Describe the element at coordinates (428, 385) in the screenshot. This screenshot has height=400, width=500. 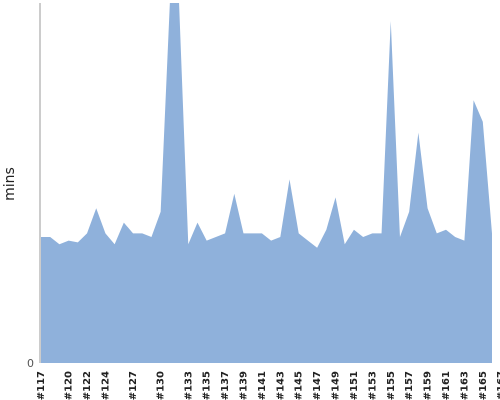
I see `x-tick-label: #159` at that location.